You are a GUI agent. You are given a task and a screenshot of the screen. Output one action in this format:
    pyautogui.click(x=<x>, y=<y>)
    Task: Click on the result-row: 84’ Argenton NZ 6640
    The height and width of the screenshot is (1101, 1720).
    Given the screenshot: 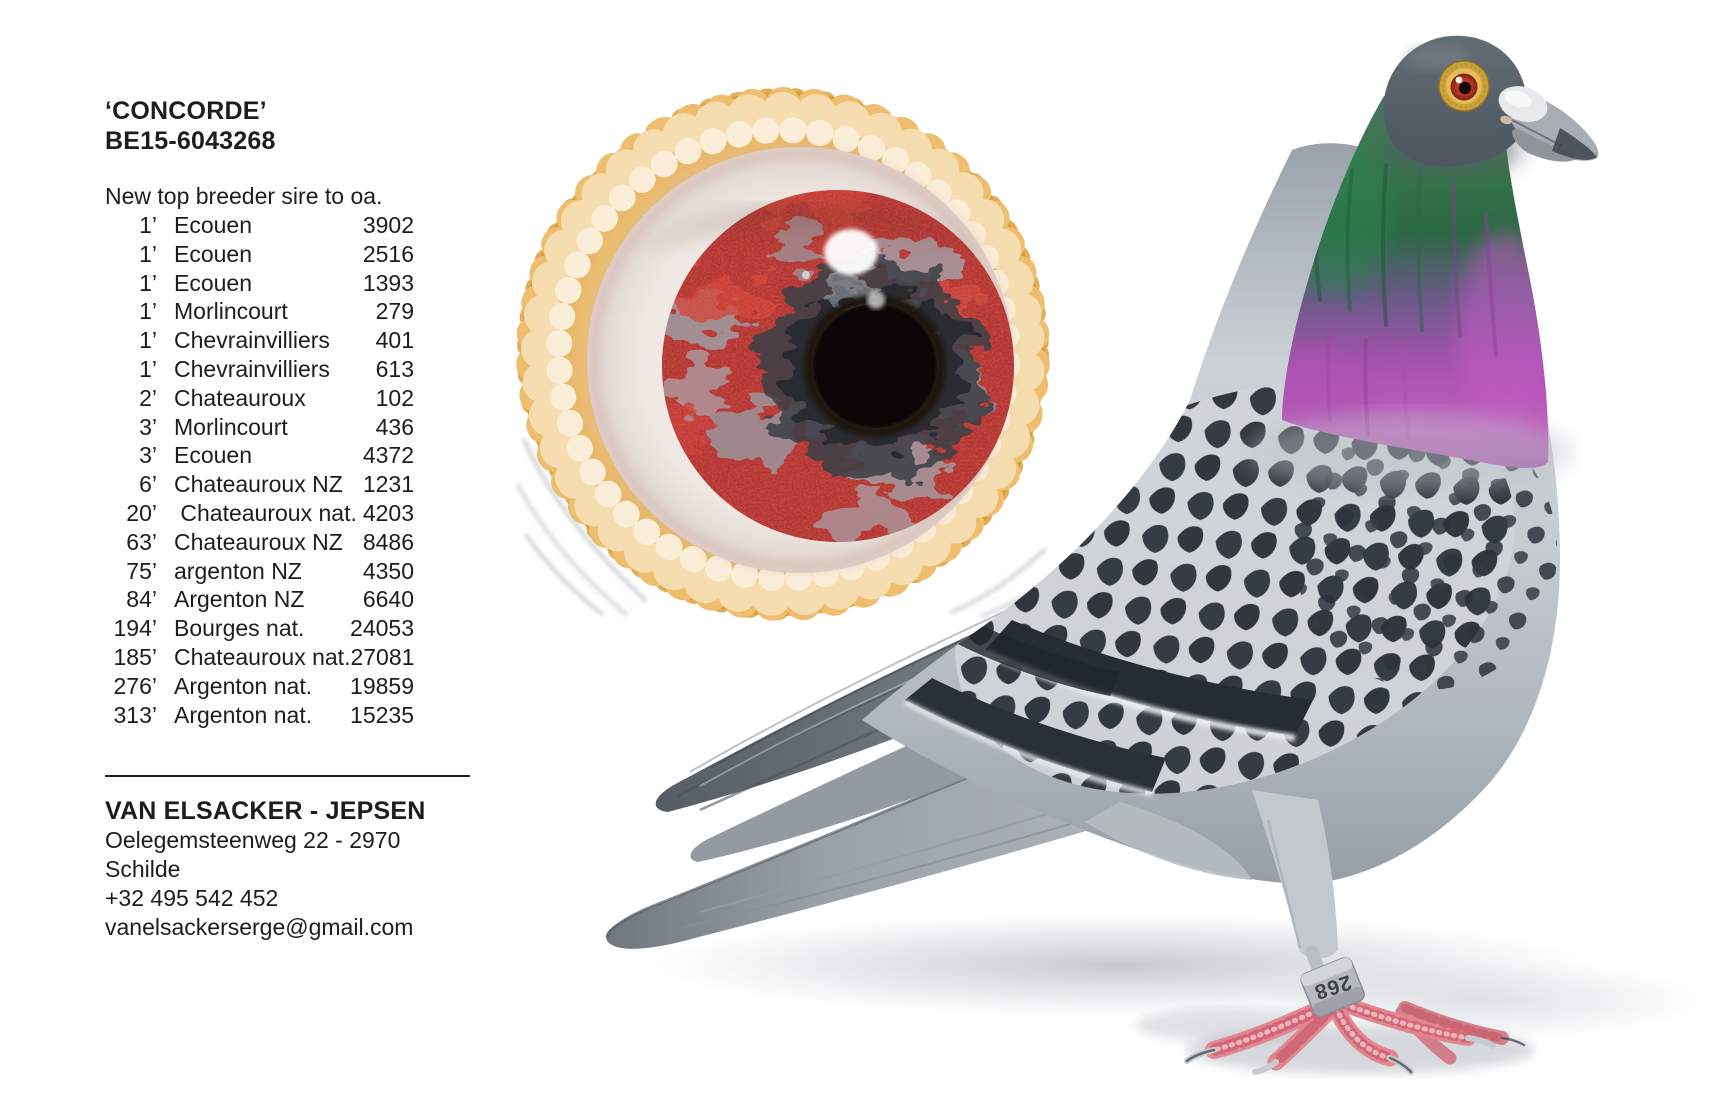 What is the action you would take?
    pyautogui.click(x=259, y=599)
    